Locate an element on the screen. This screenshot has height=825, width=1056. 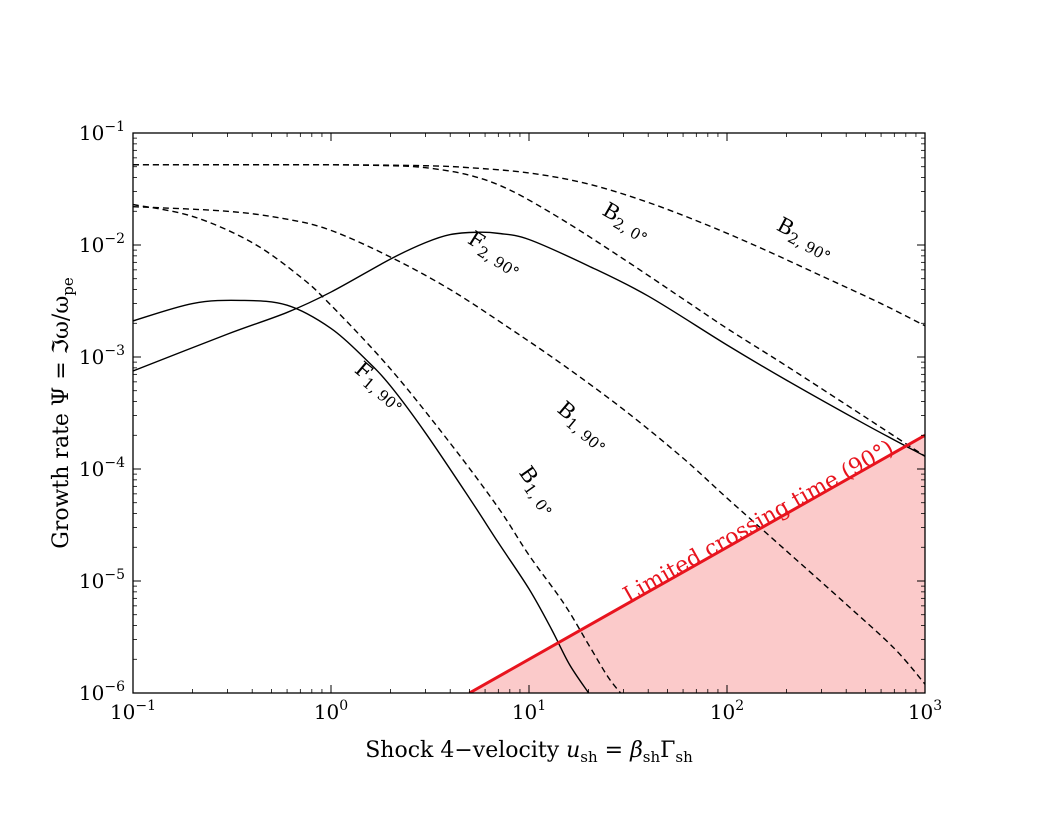
x-tick-label: 10² is located at coordinates (727, 711).